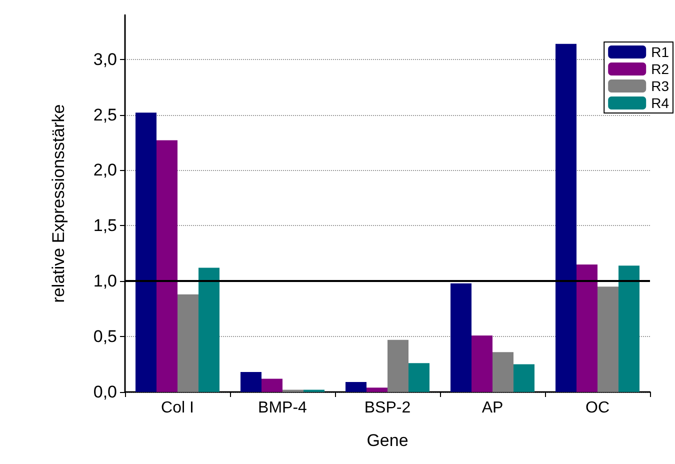 This screenshot has width=675, height=464. Describe the element at coordinates (177, 408) in the screenshot. I see `x-tick-label: Col I` at that location.